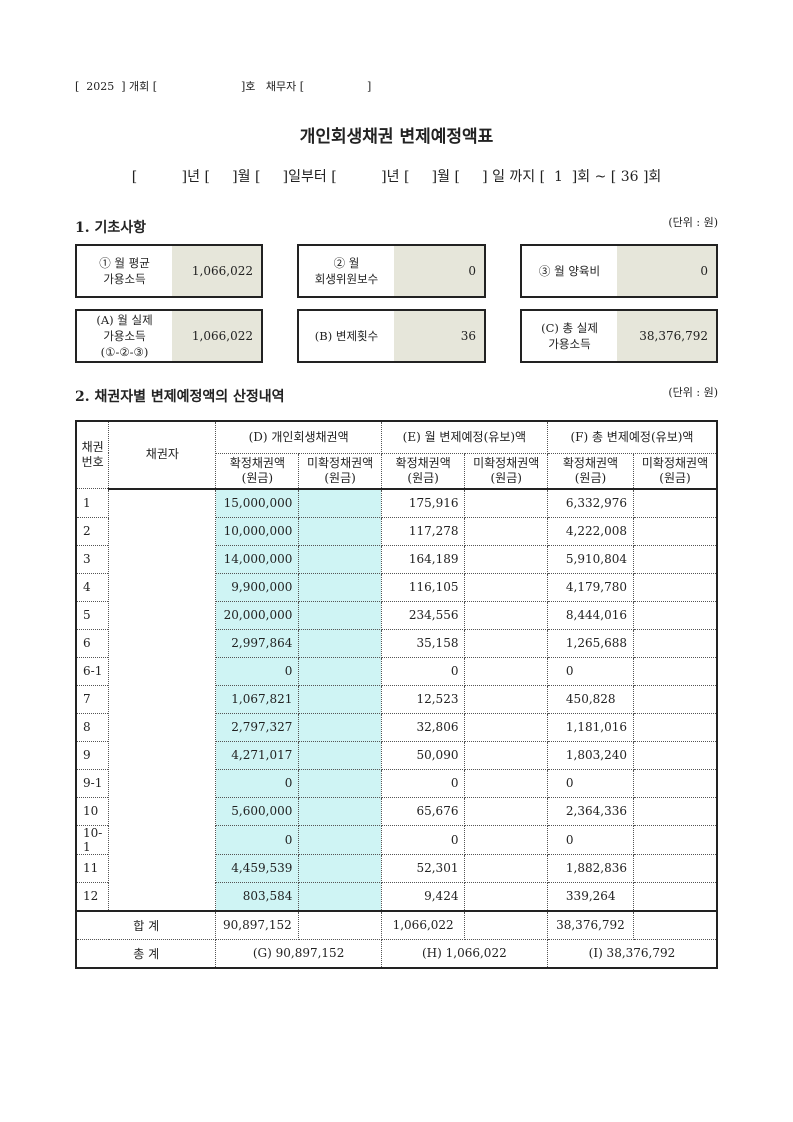 The height and width of the screenshot is (1122, 793). What do you see at coordinates (111, 228) in the screenshot?
I see `section1-title: 1. 기초사항` at bounding box center [111, 228].